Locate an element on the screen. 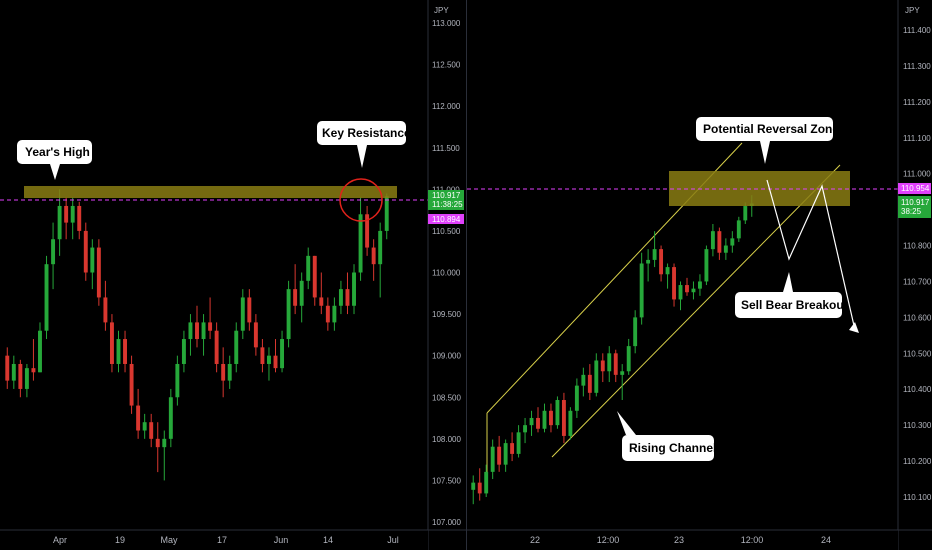 The width and height of the screenshot is (932, 550). time-tick-label: 17 is located at coordinates (222, 540).